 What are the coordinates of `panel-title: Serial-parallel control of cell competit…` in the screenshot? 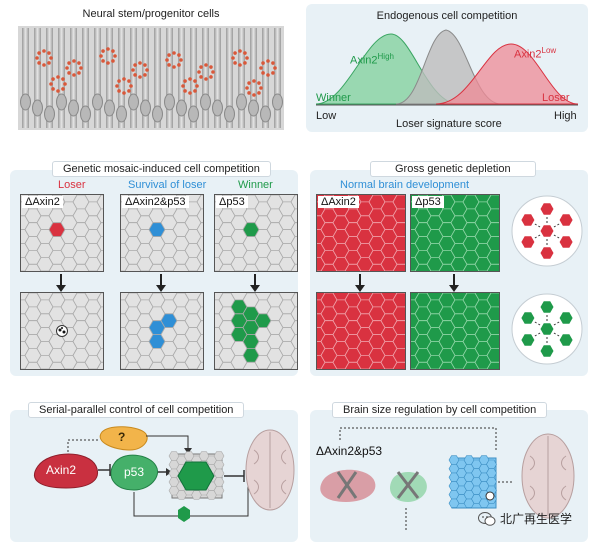 It's located at (136, 410).